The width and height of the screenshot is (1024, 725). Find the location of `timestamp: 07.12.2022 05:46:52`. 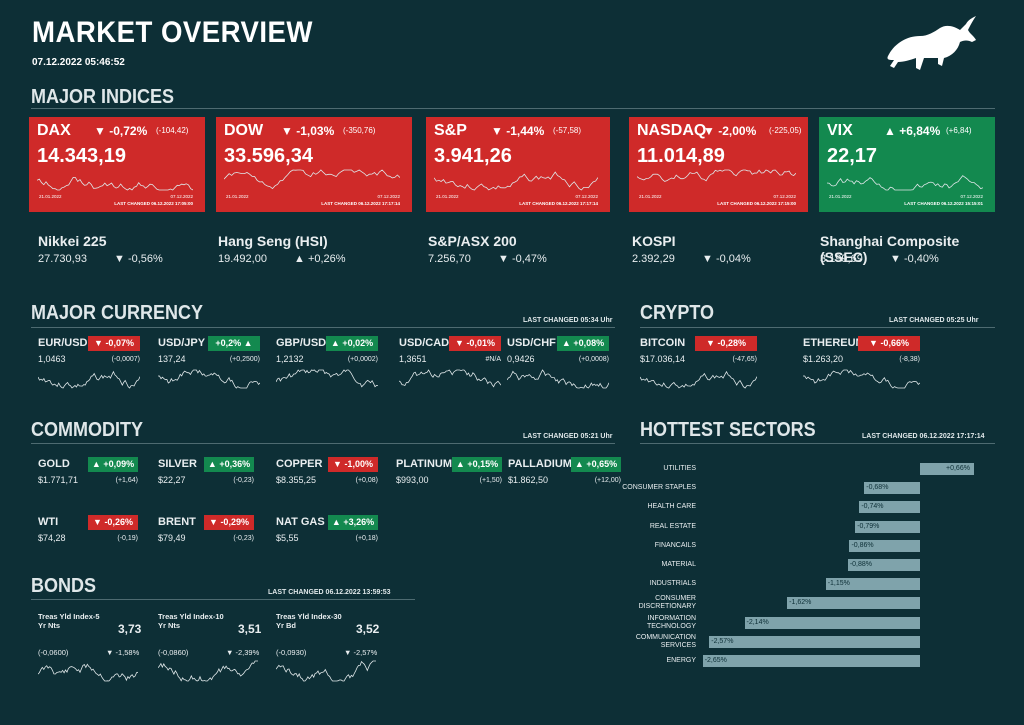

timestamp: 07.12.2022 05:46:52 is located at coordinates (78, 62).